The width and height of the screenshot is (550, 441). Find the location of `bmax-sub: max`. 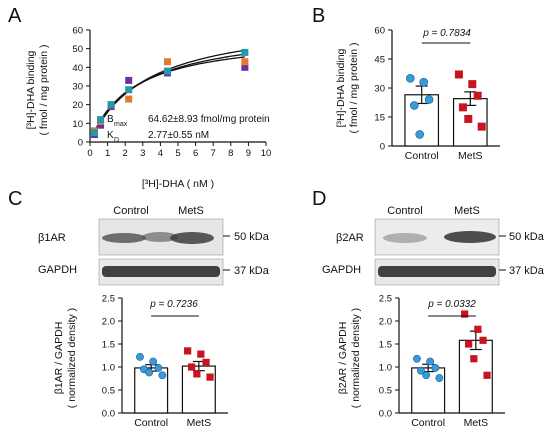

bmax-sub: max is located at coordinates (121, 124).